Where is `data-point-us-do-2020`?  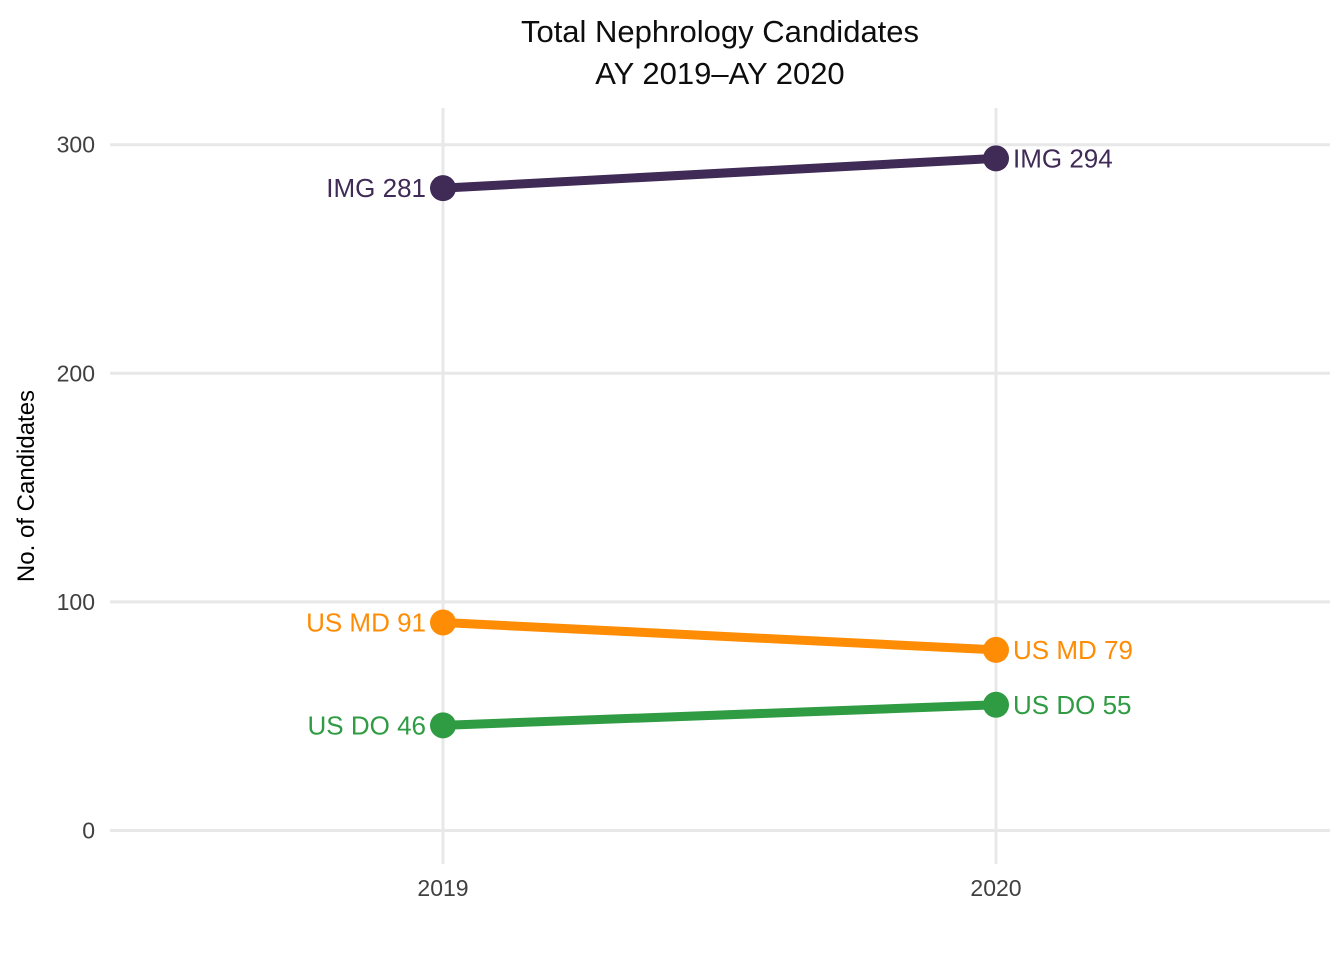
data-point-us-do-2020 is located at coordinates (996, 704).